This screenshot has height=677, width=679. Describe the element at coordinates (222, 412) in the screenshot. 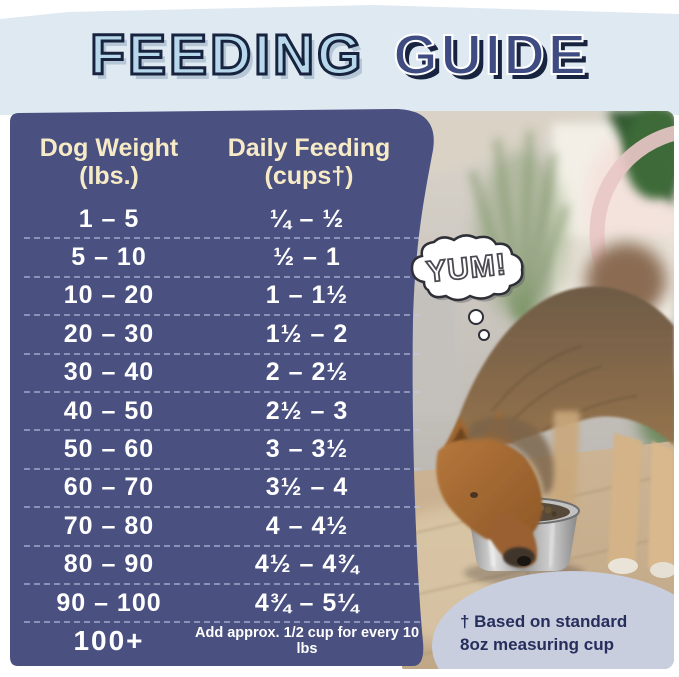

I see `table-row: 40 – 50 2½ – 3` at that location.